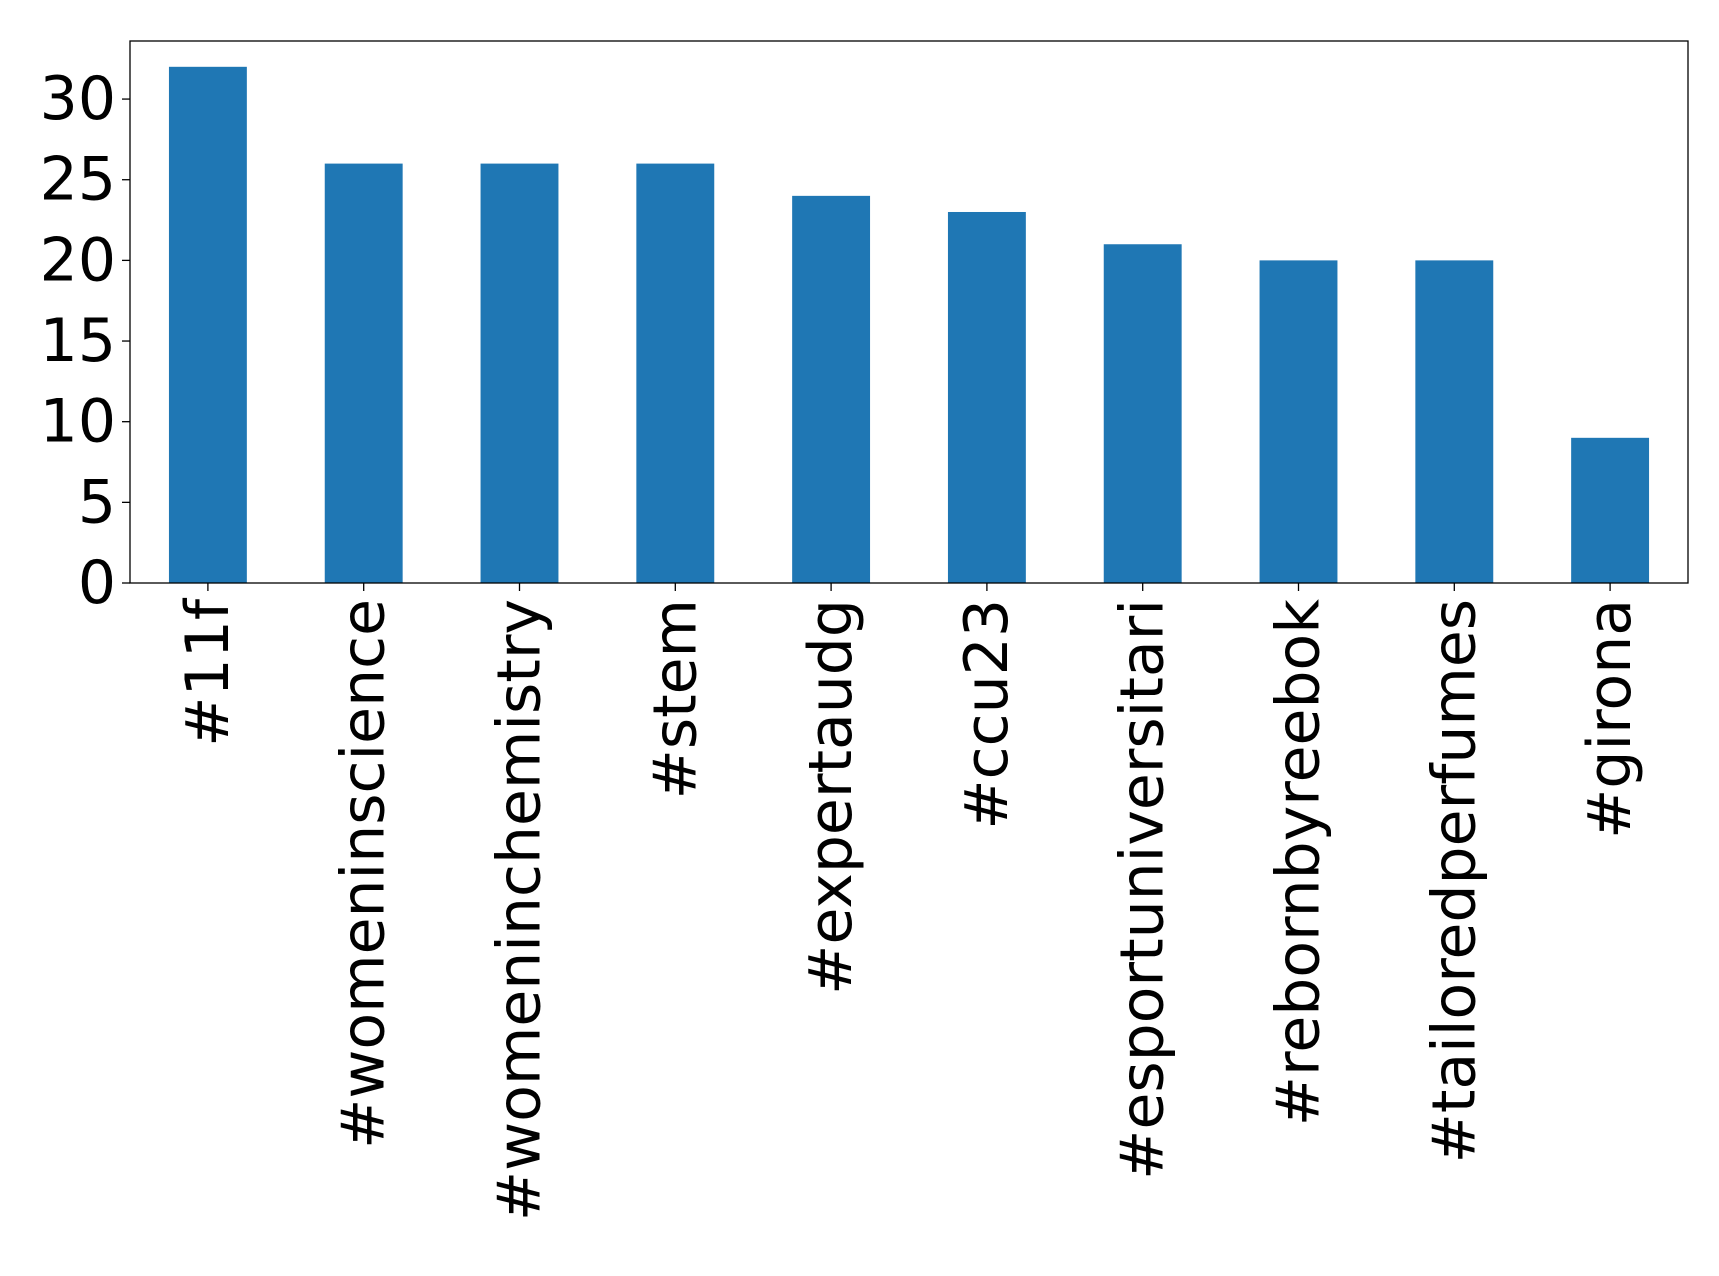 The image size is (1719, 1276). I want to click on y-tick-label: 30, so click(78, 99).